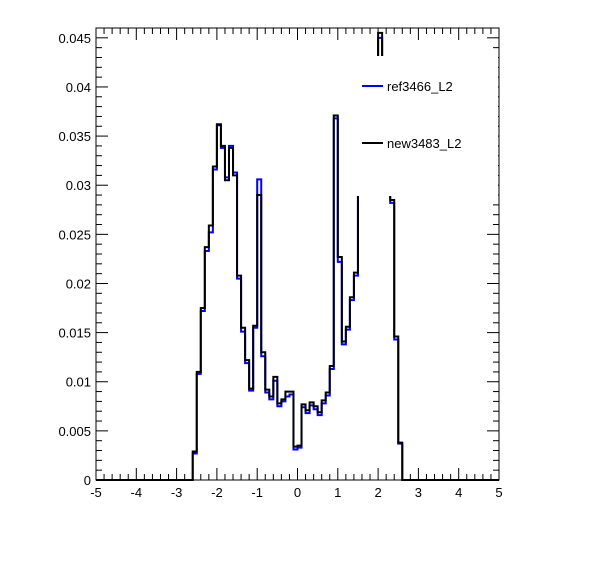  I want to click on x-tick-label: -1, so click(257, 492).